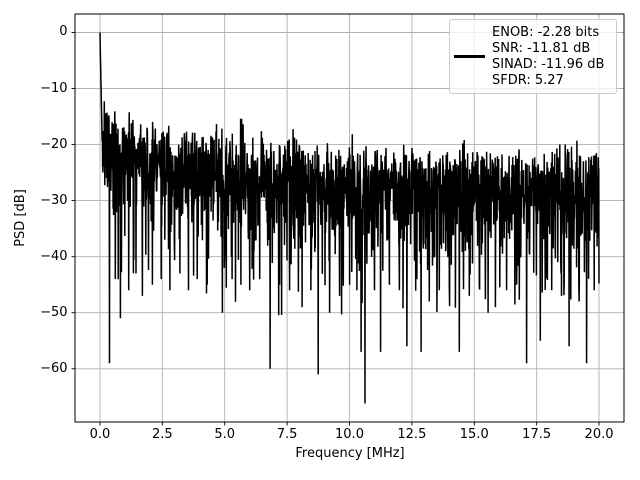  I want to click on legend-line-sample-icon, so click(469, 56).